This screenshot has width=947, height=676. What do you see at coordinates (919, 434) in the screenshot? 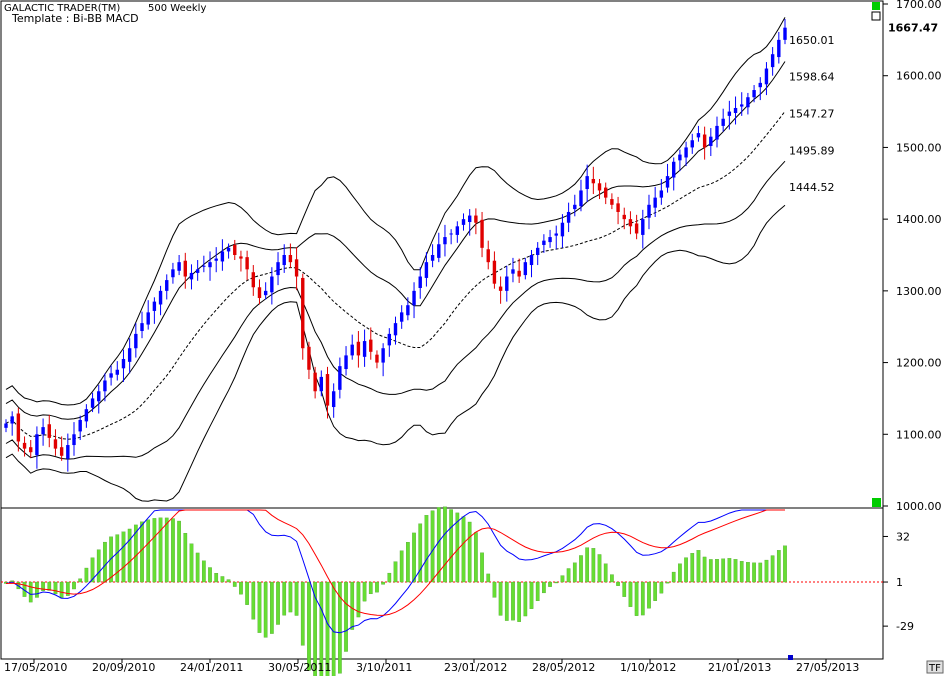
I see `y-tick-label: 1100.00` at bounding box center [919, 434].